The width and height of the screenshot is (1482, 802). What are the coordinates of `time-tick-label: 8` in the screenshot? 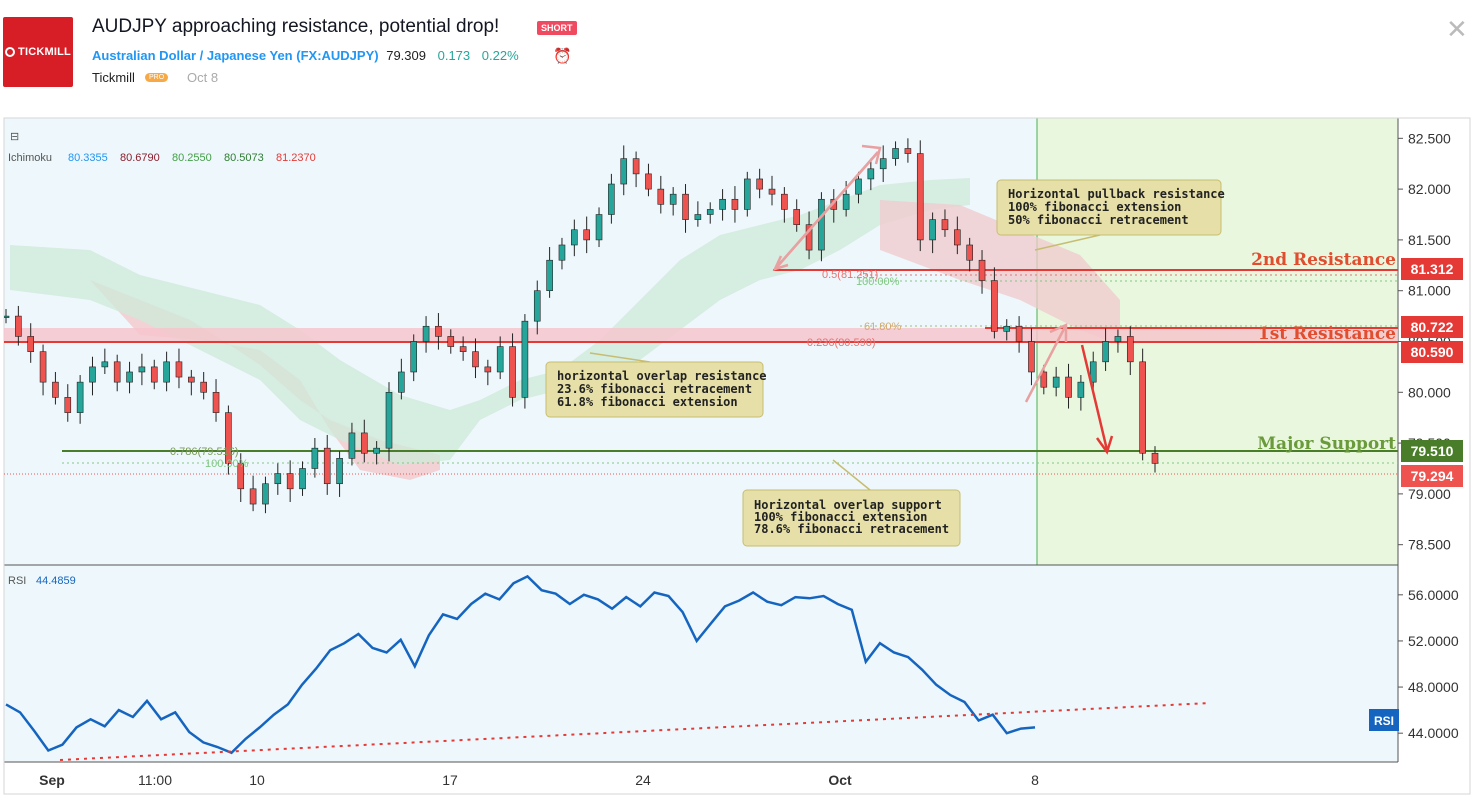 It's located at (1035, 780).